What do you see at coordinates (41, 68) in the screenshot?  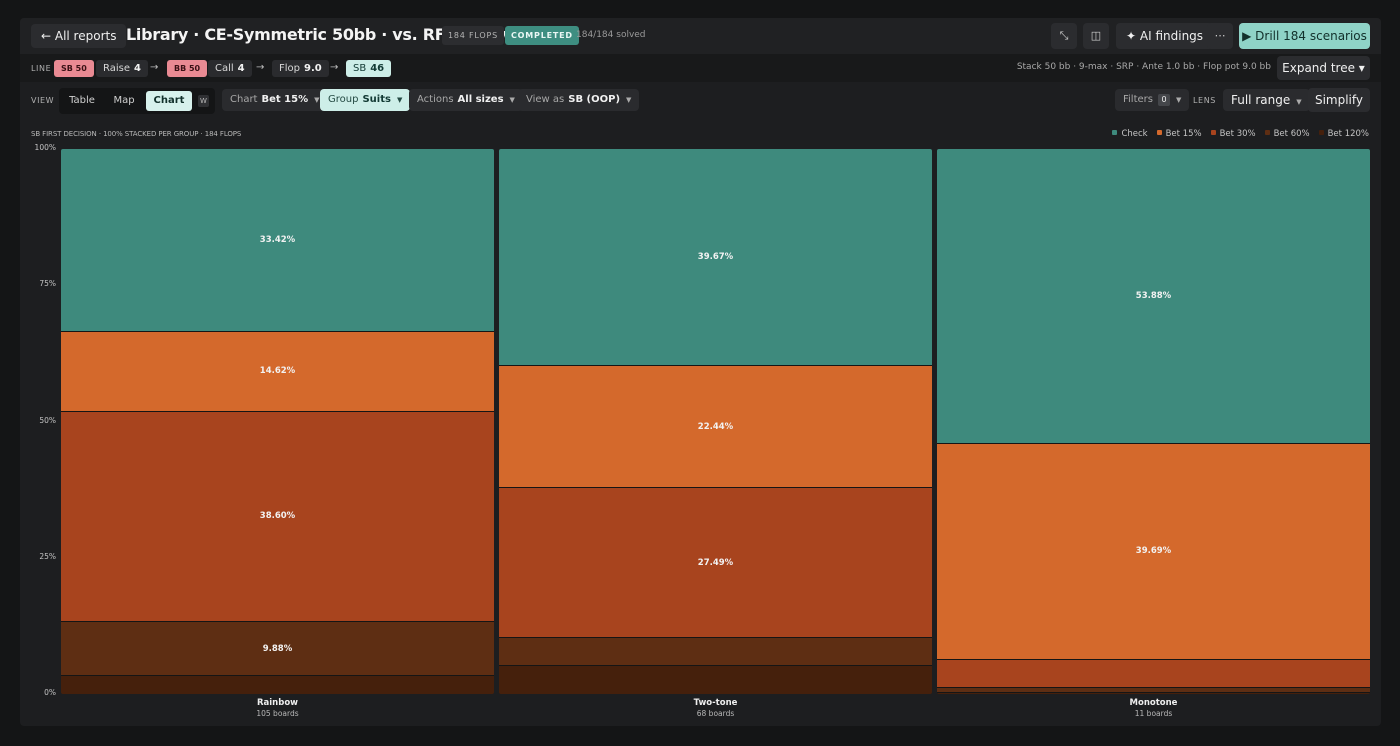 I see `line-label: LINE` at bounding box center [41, 68].